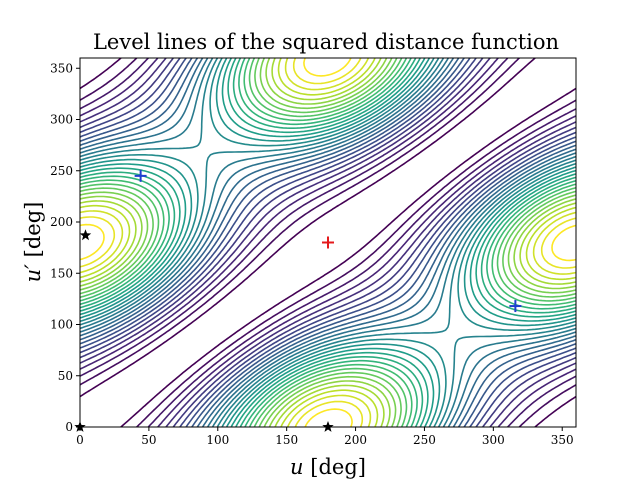 This screenshot has width=640, height=480. What do you see at coordinates (297, 467) in the screenshot?
I see `x-axis-variable: u` at bounding box center [297, 467].